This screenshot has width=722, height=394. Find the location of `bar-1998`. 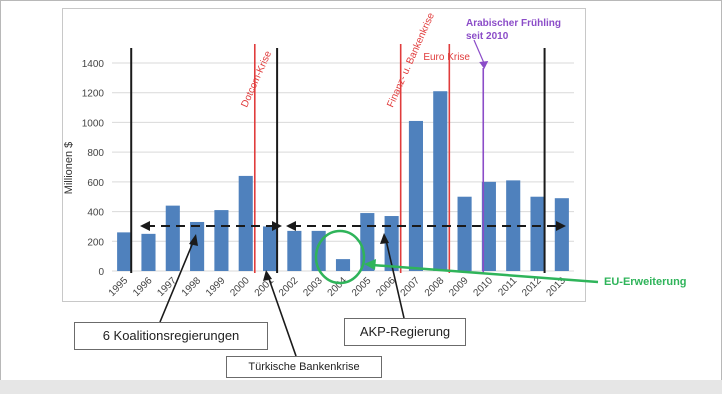

bar-1998 is located at coordinates (197, 246).